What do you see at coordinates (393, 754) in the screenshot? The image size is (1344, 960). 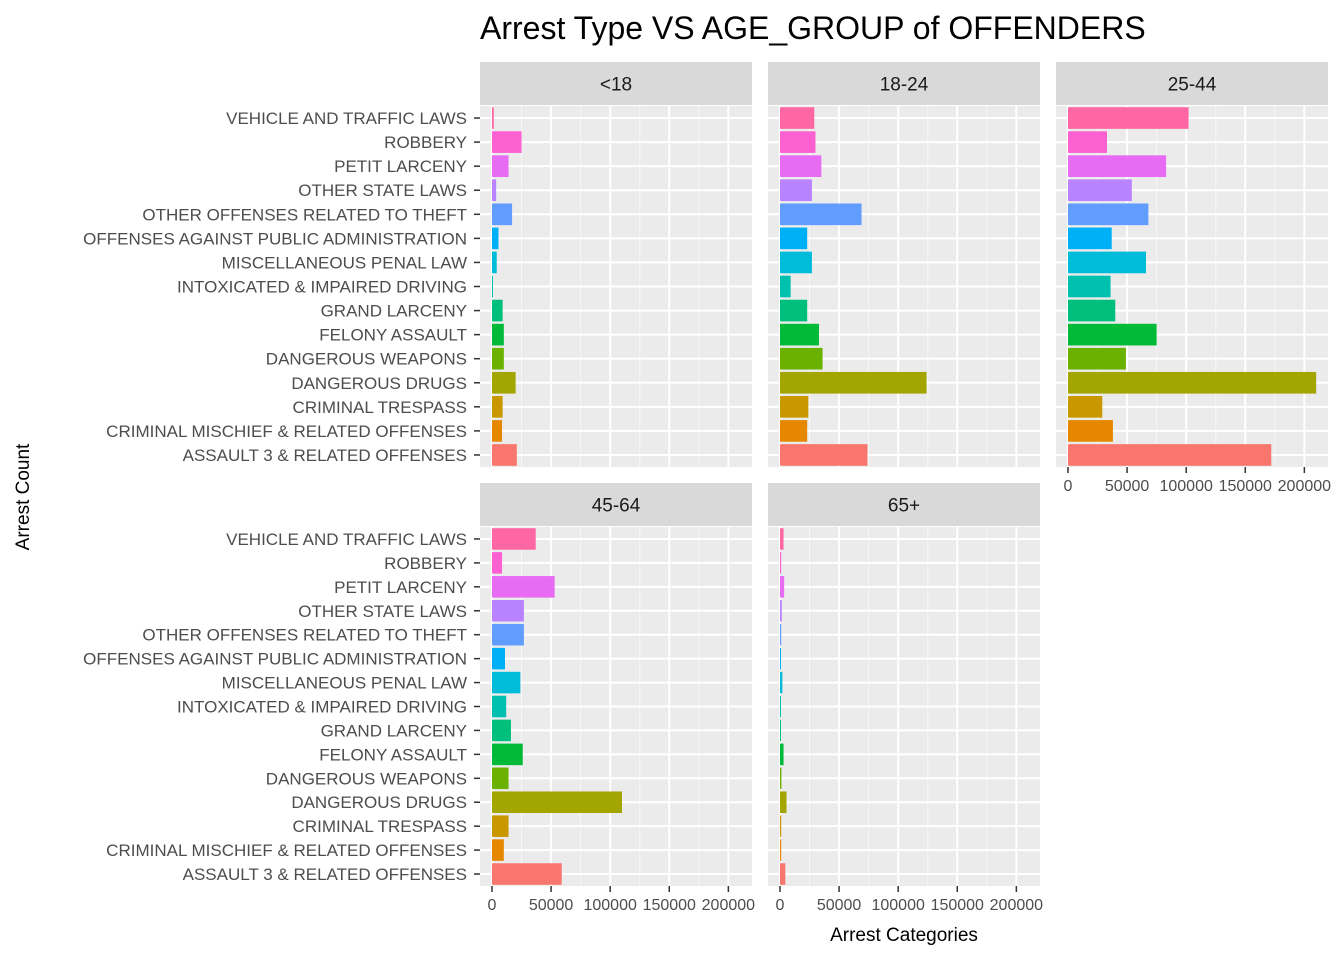 I see `y-tick-label: FELONY ASSAULT` at bounding box center [393, 754].